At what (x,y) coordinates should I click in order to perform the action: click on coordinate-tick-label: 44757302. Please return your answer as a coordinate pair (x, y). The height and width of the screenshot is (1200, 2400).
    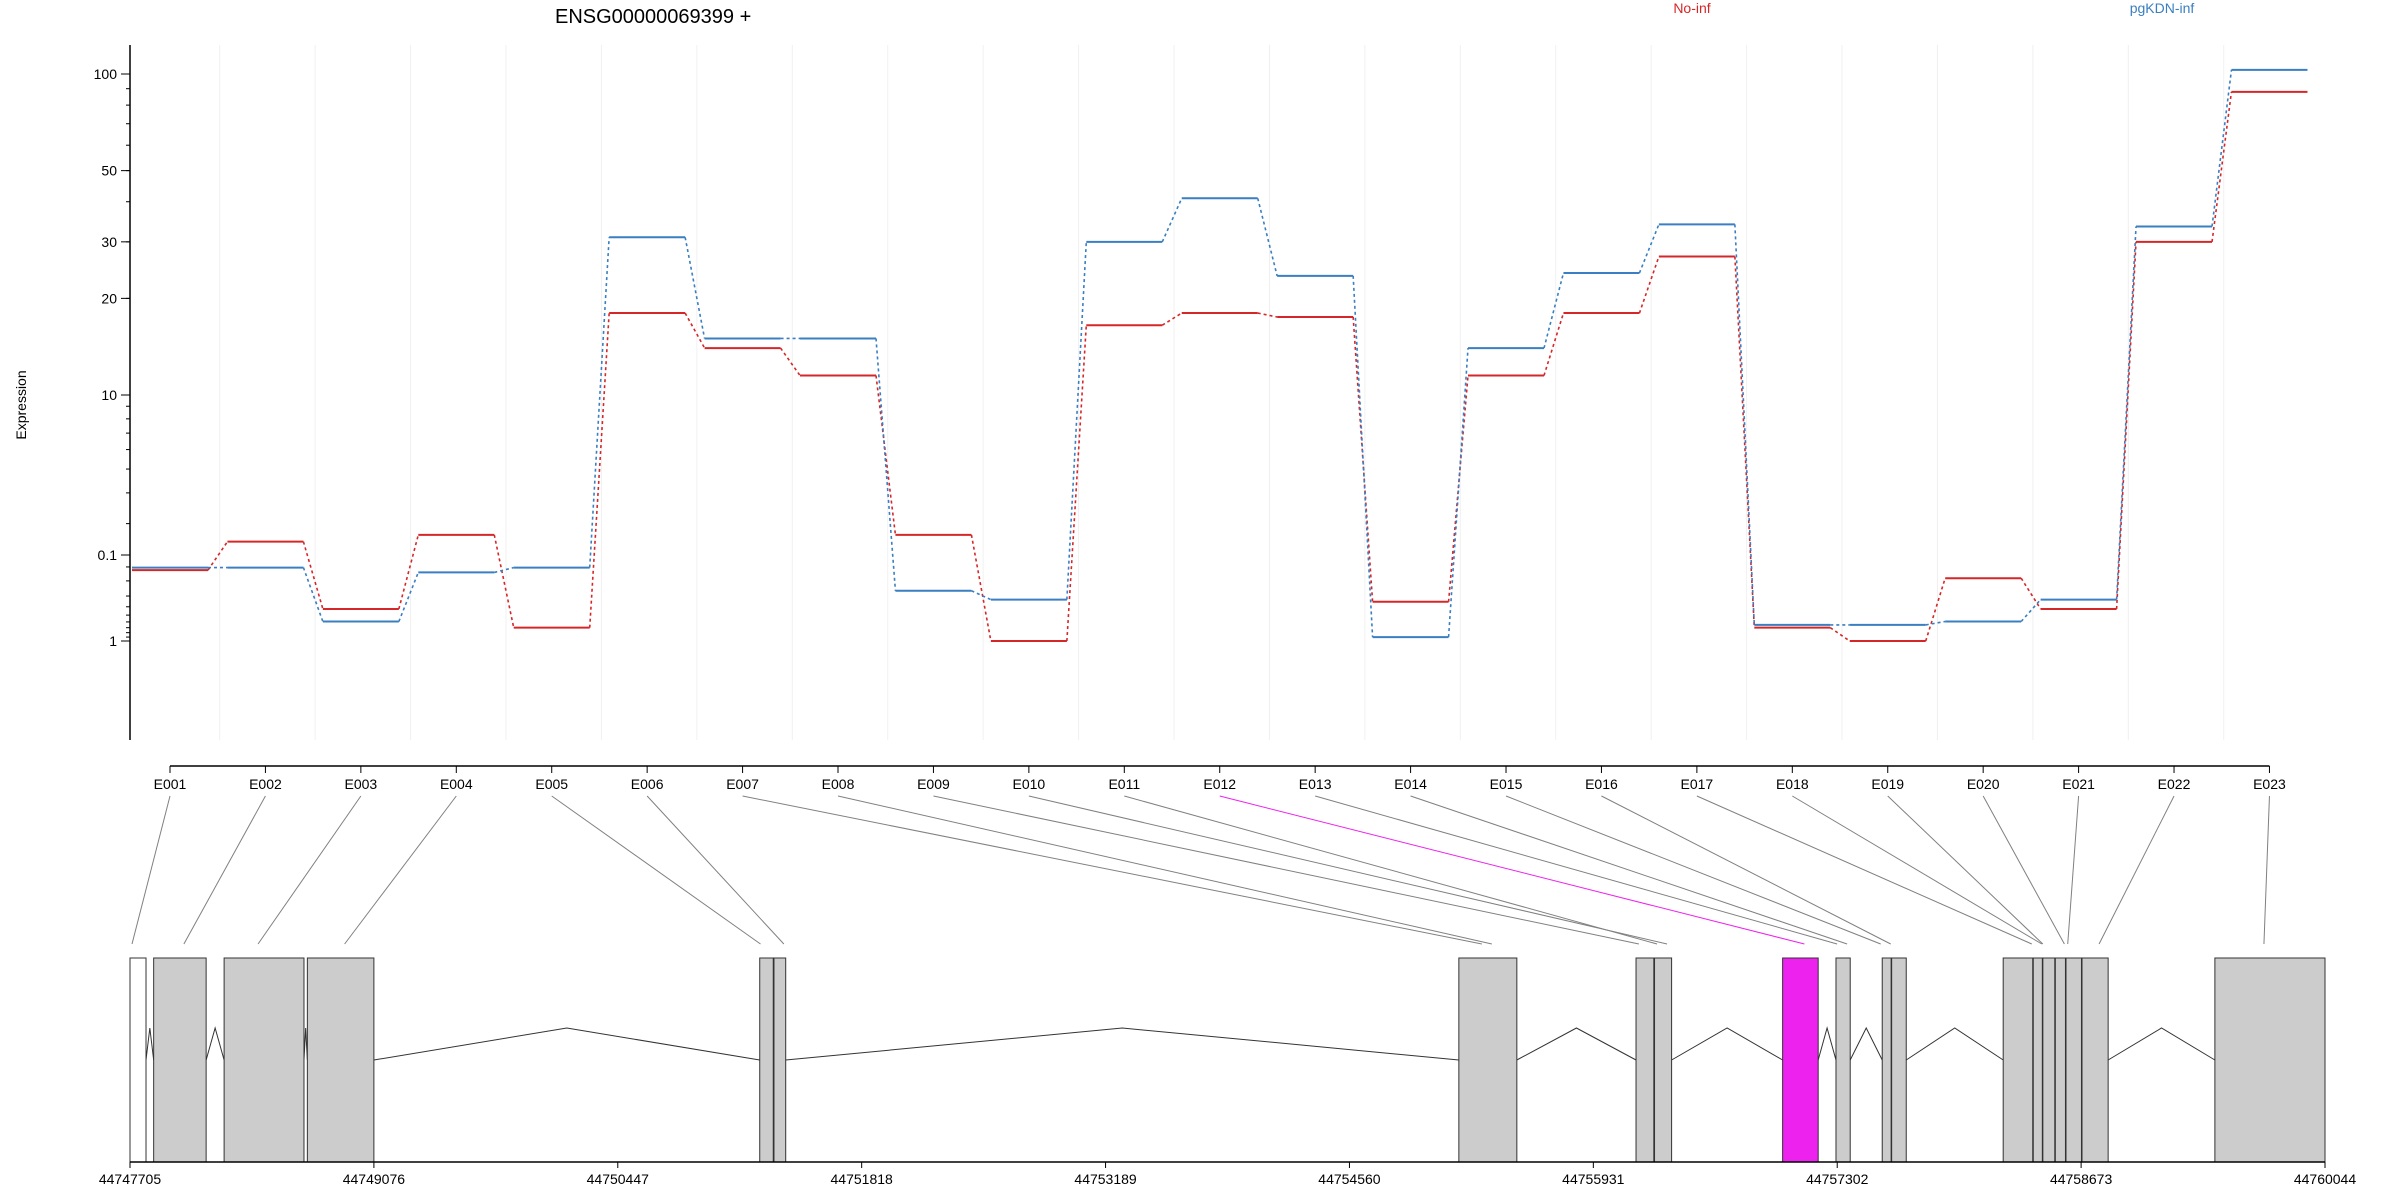
    Looking at the image, I should click on (1837, 1179).